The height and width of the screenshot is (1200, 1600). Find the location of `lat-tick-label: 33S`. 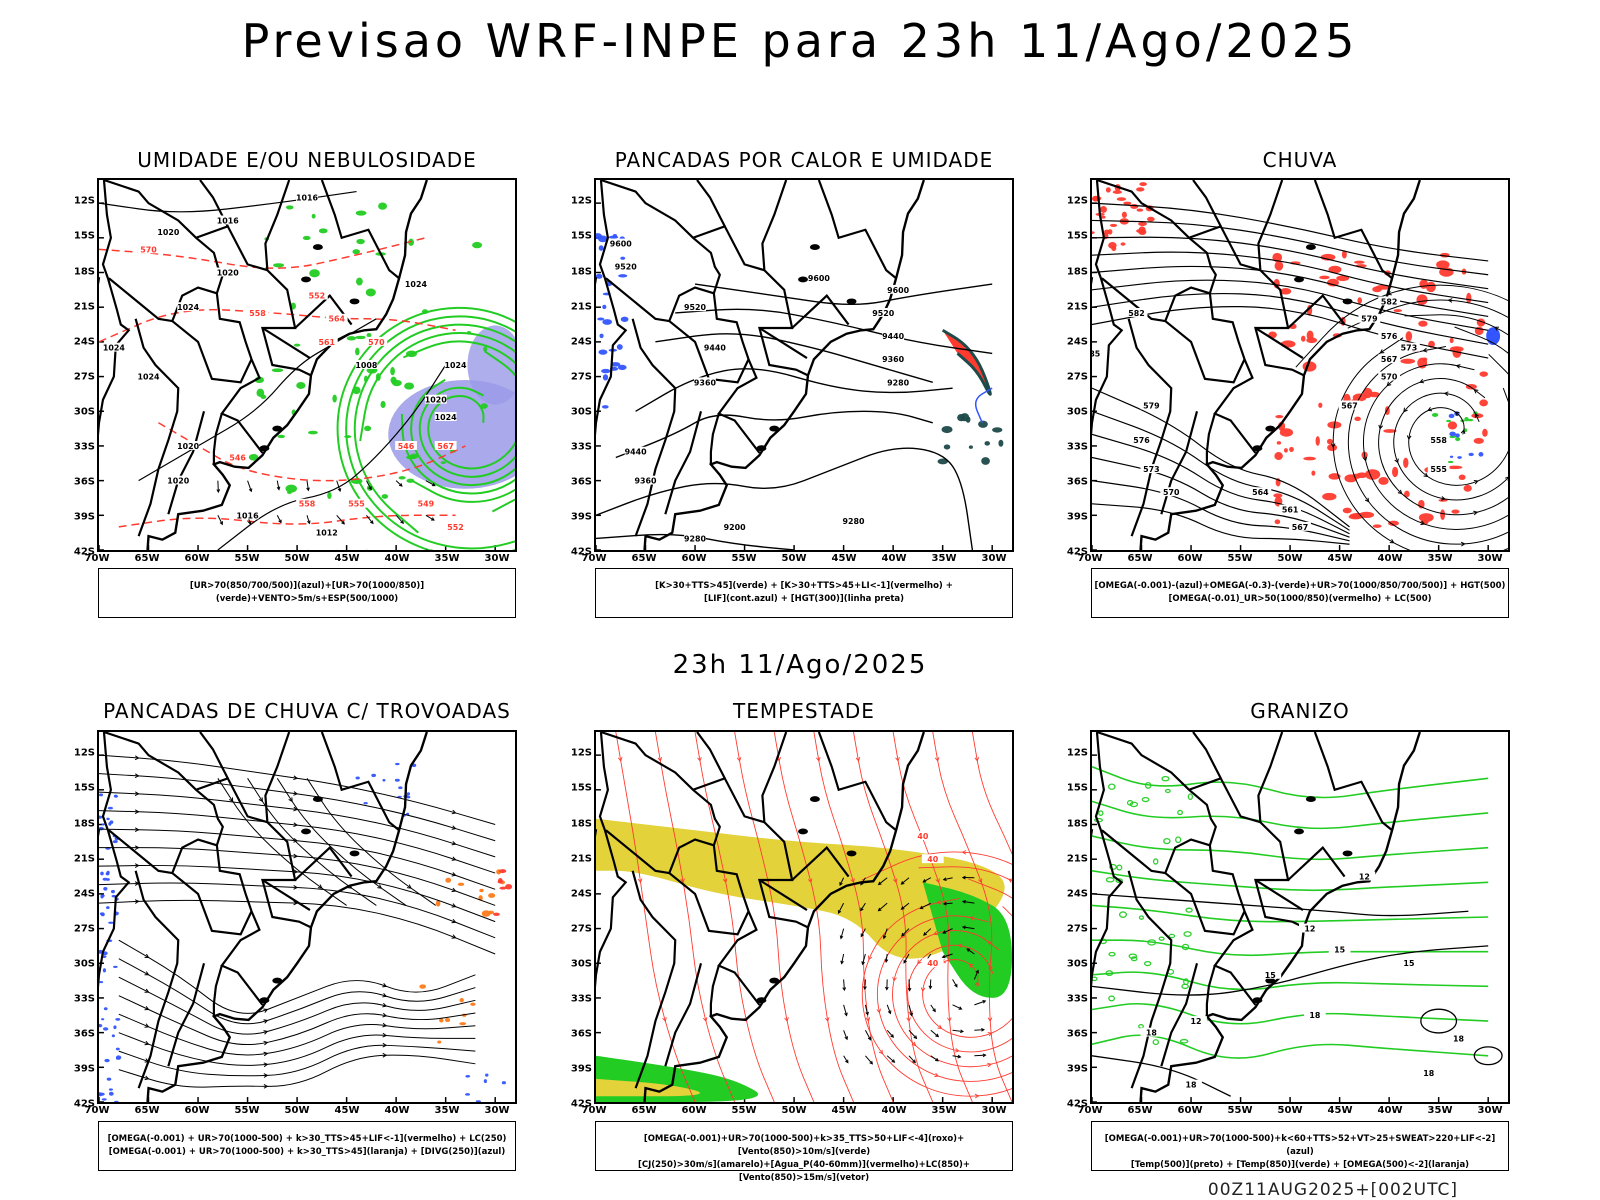

lat-tick-label: 33S is located at coordinates (581, 447).